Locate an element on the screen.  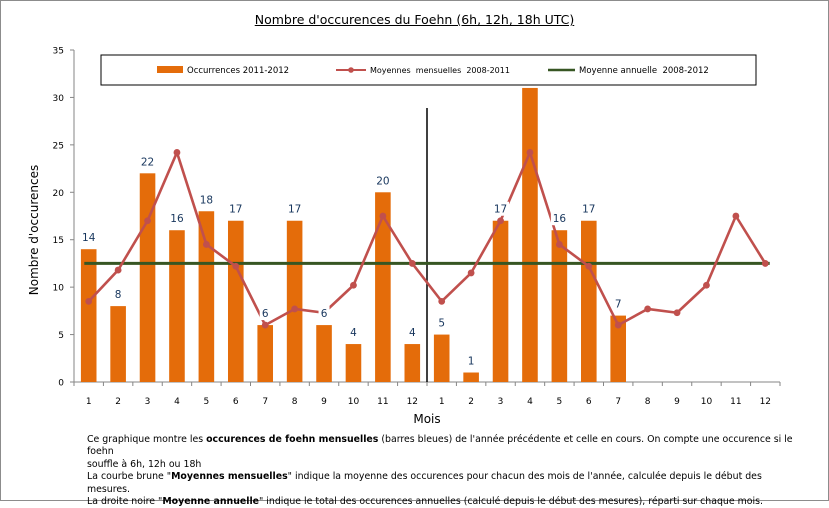
data-label-text: 8 is located at coordinates (118, 295).